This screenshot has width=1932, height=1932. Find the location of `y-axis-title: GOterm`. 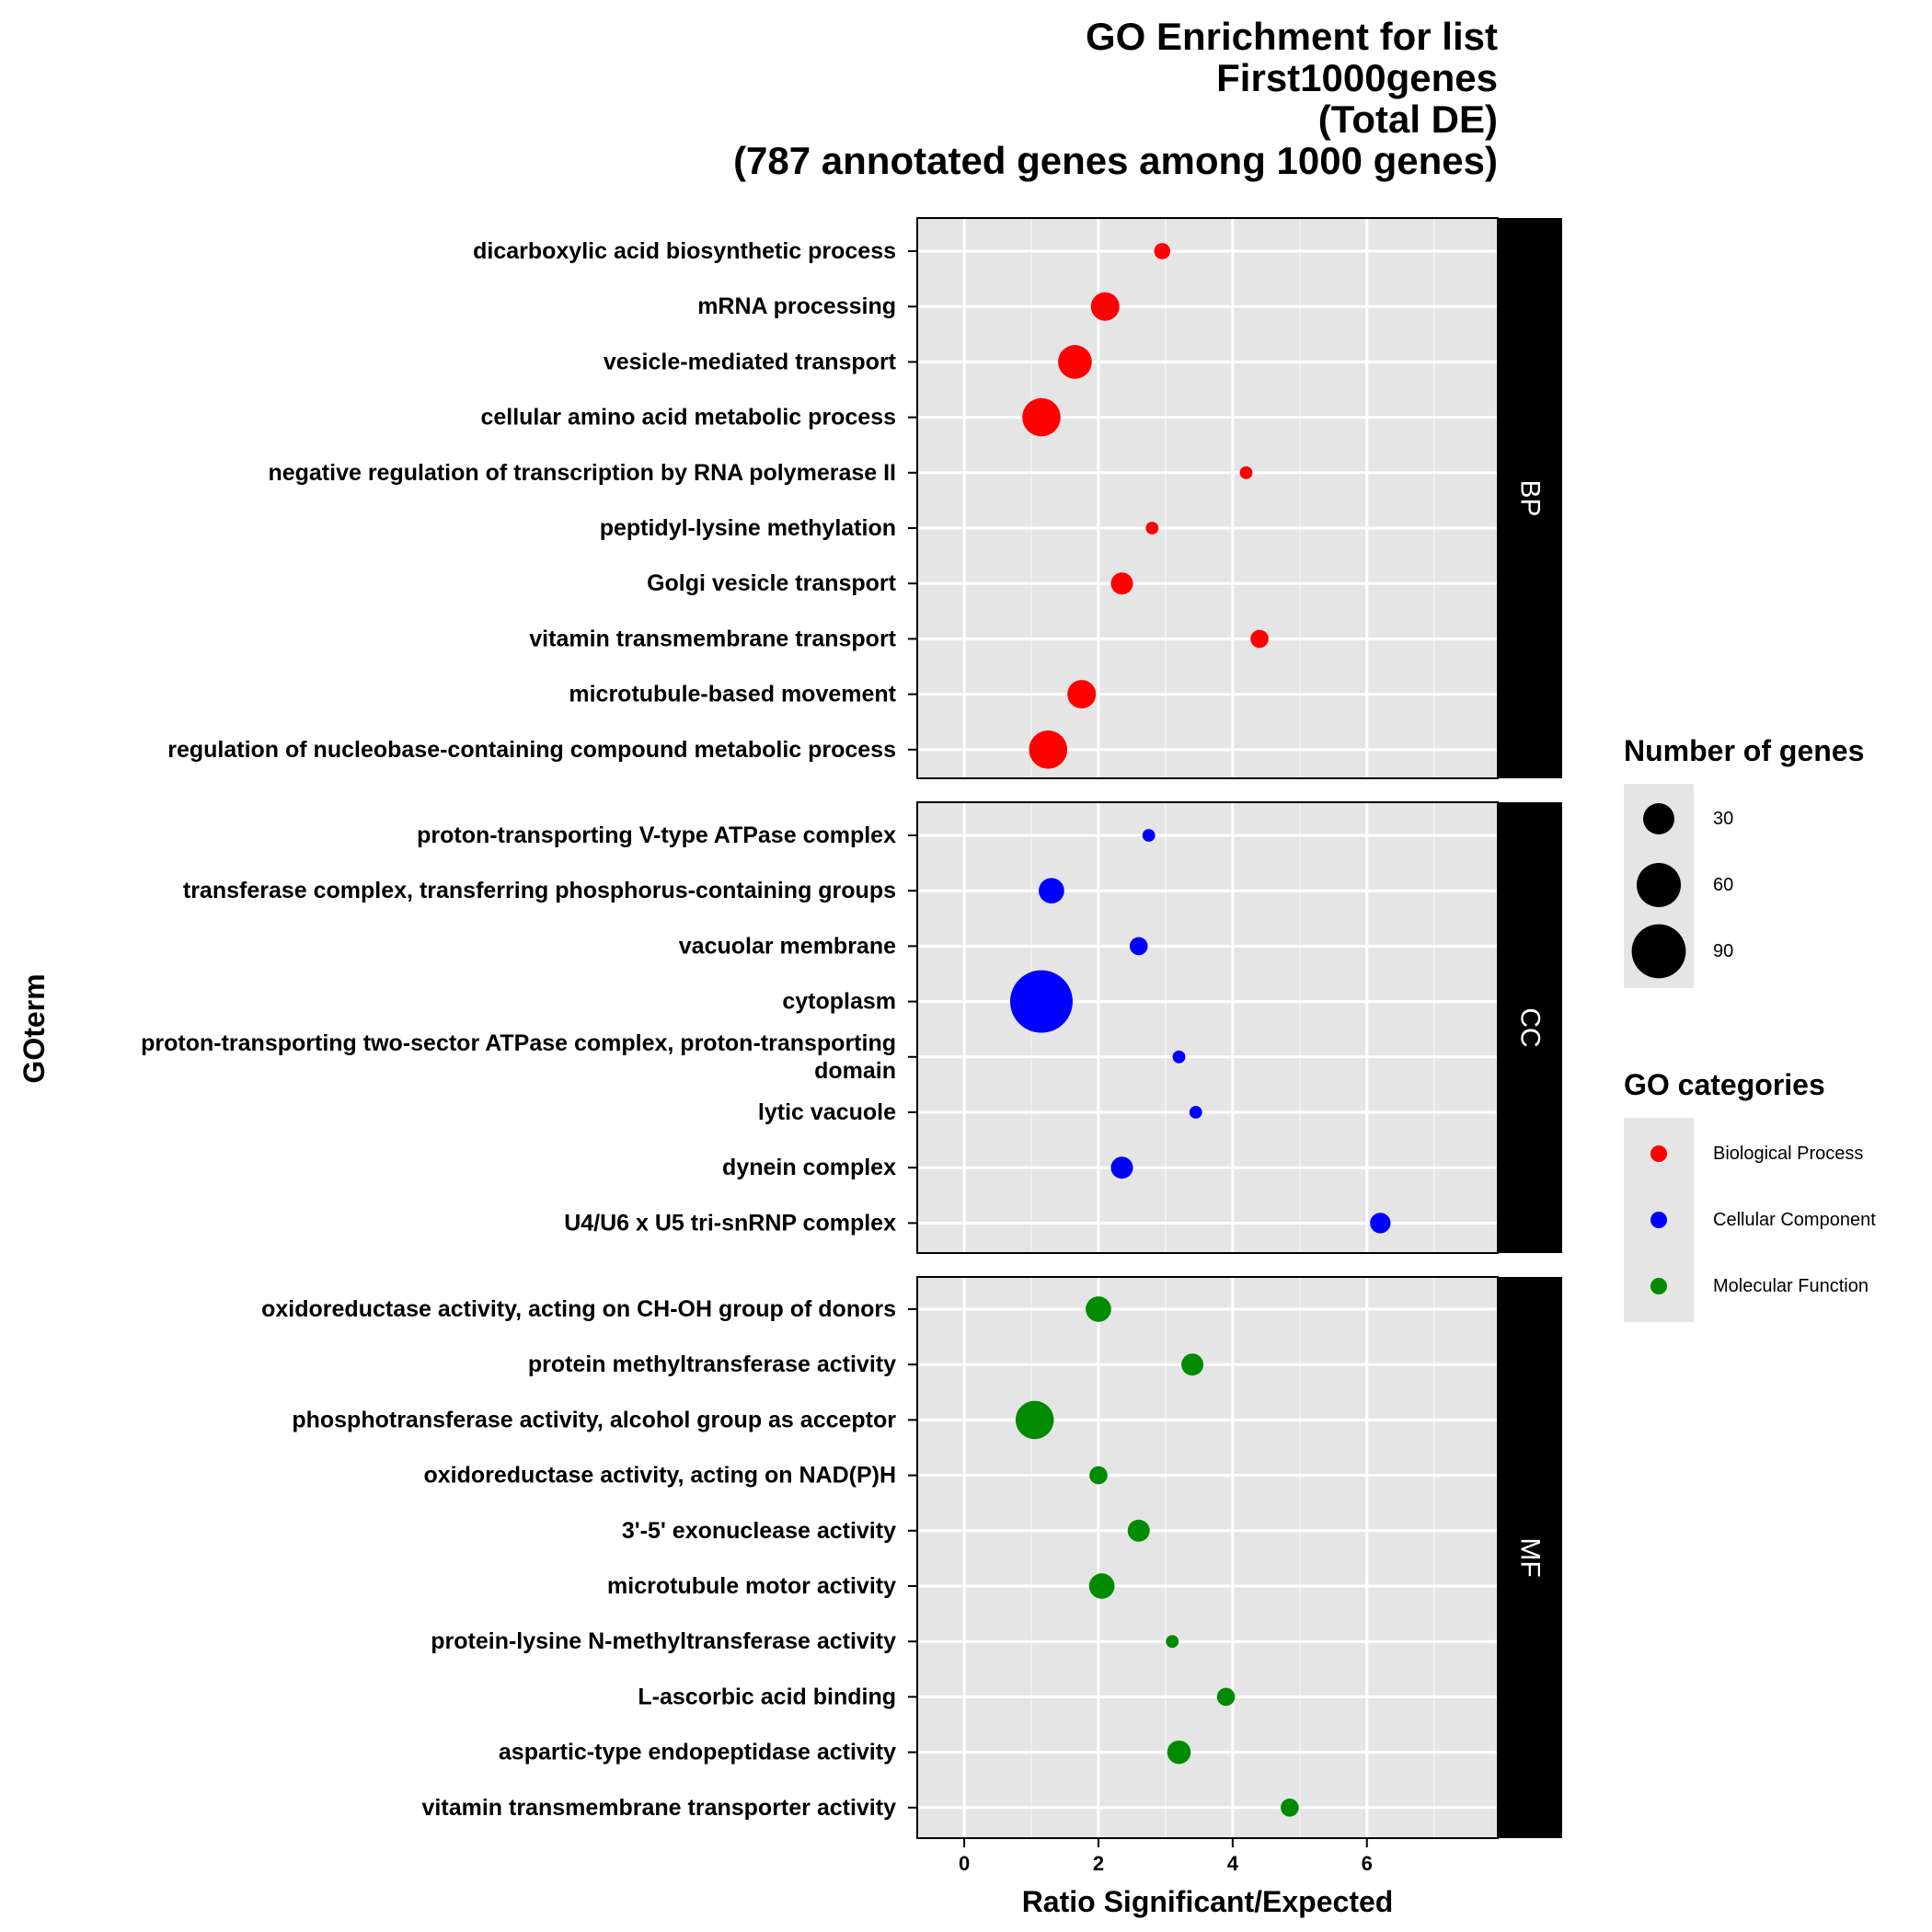

y-axis-title: GOterm is located at coordinates (34, 1028).